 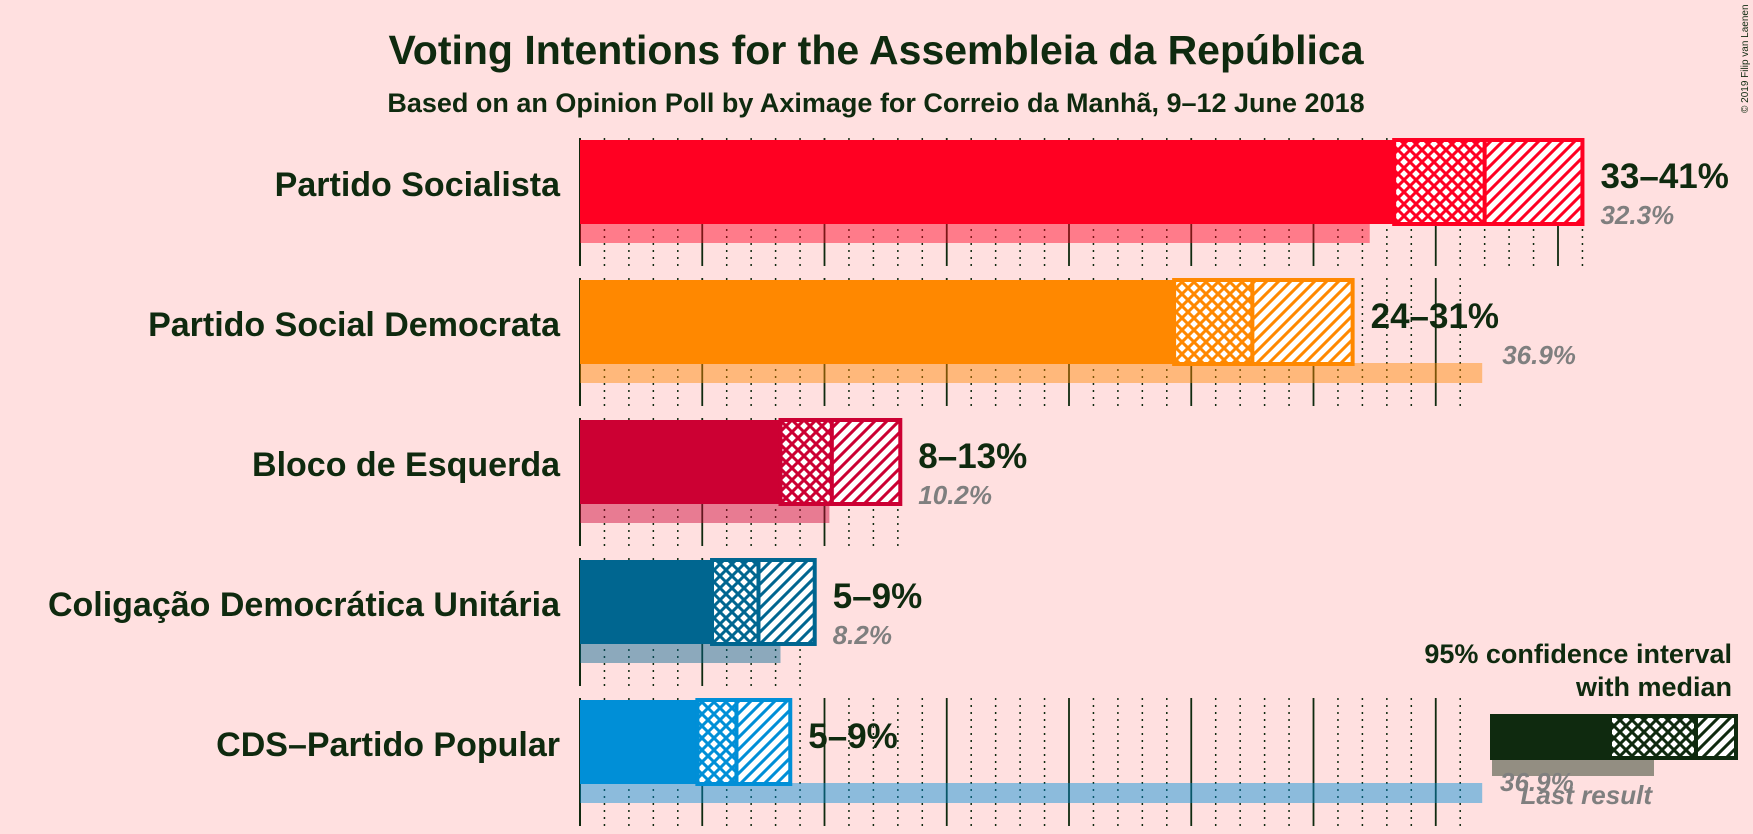 What do you see at coordinates (1552, 737) in the screenshot?
I see `legend-solid` at bounding box center [1552, 737].